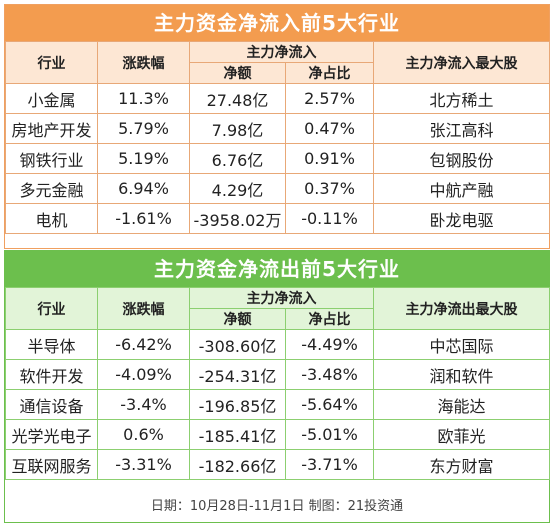  I want to click on cell-ratio: -4.49%, so click(329, 344).